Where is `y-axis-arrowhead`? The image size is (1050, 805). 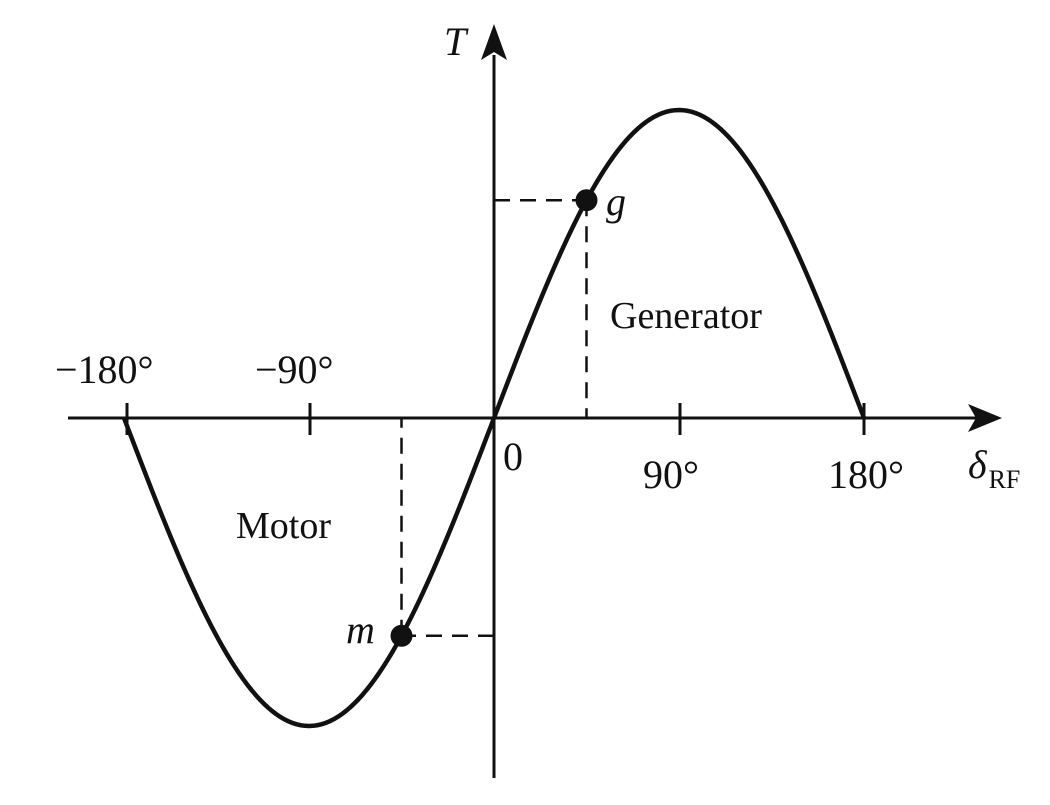
y-axis-arrowhead is located at coordinates (494, 42).